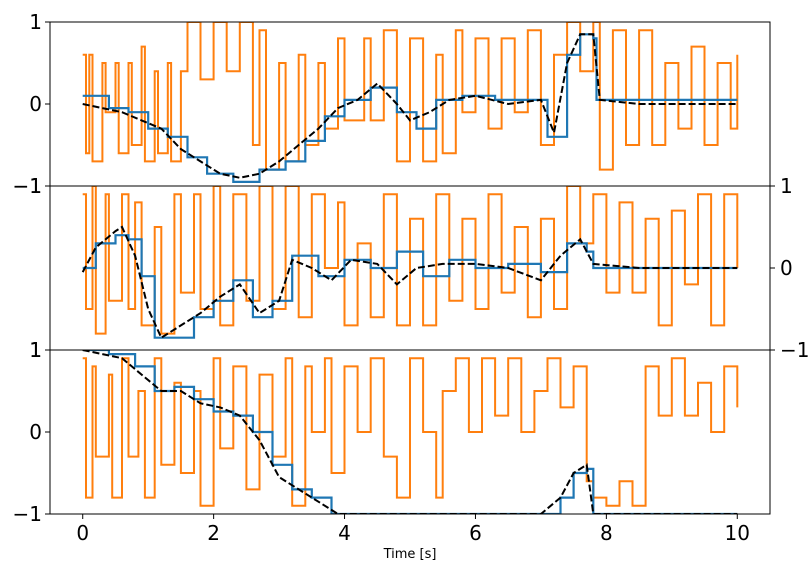 Image resolution: width=808 pixels, height=565 pixels. I want to click on panel-3-y-ticks: −1 0 1, so click(31, 432).